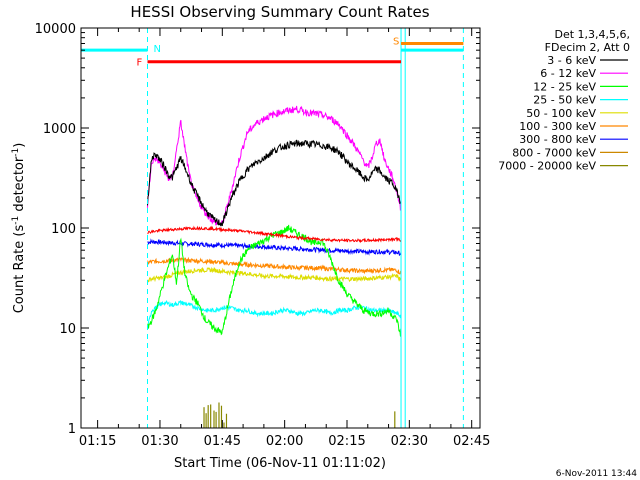 This screenshot has width=640, height=480. I want to click on y-tick-label: 1000, so click(59, 129).